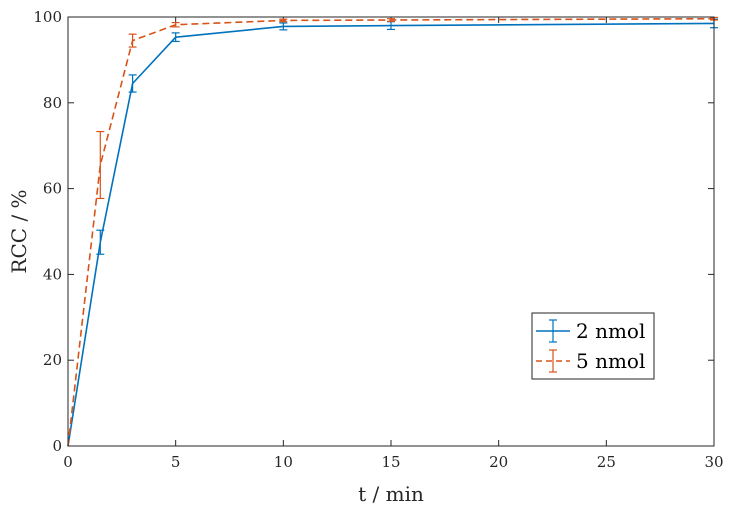  Describe the element at coordinates (52, 274) in the screenshot. I see `y-tick-label: 40` at that location.